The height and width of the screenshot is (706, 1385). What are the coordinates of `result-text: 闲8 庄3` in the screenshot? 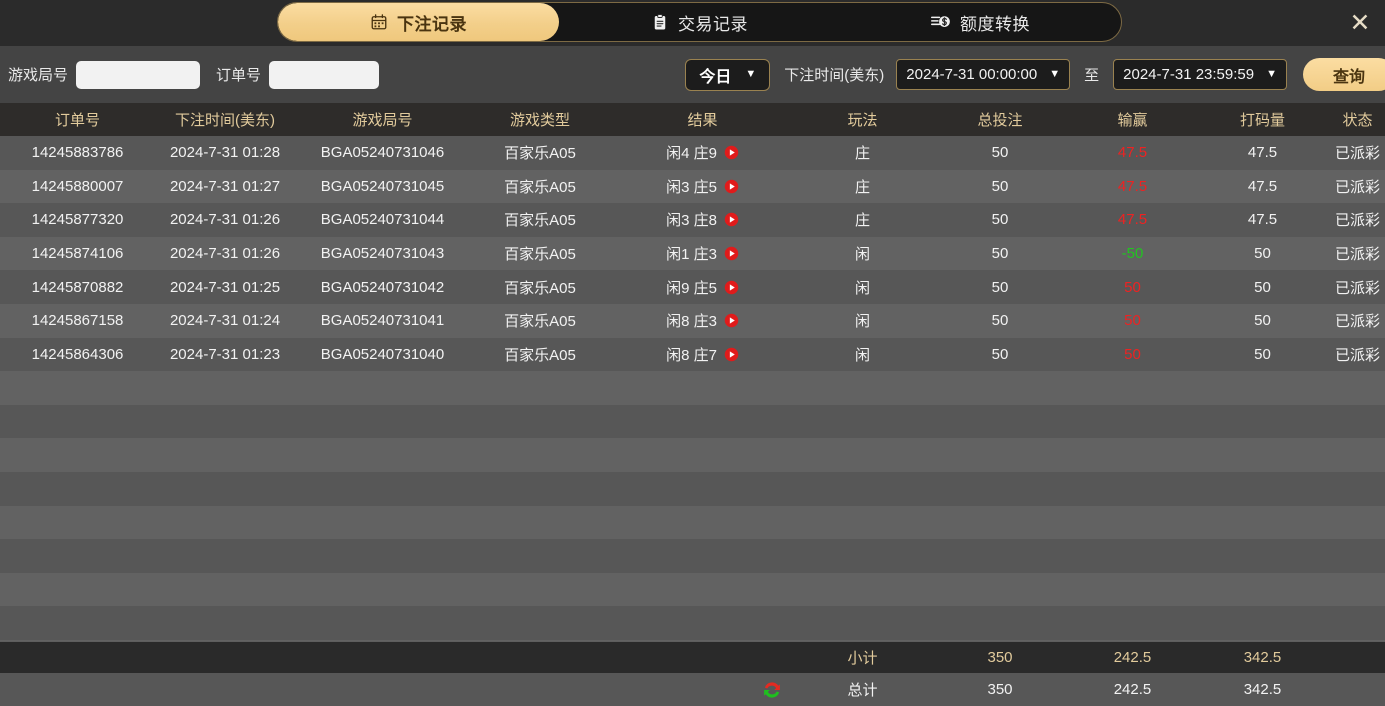 It's located at (691, 322).